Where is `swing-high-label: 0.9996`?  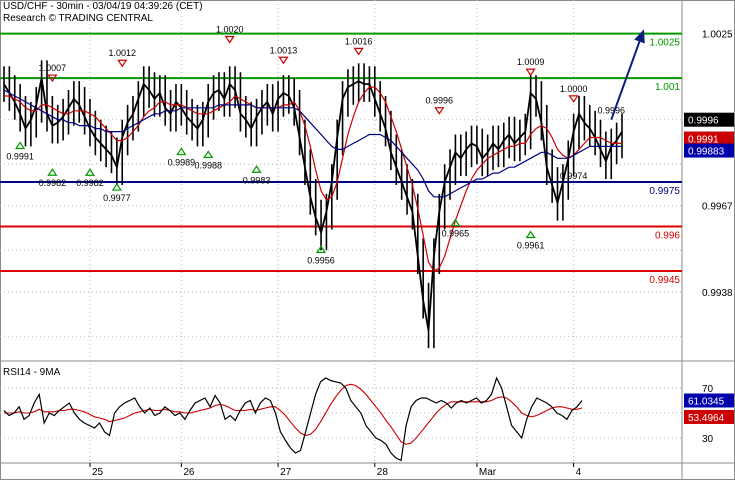
swing-high-label: 0.9996 is located at coordinates (440, 101).